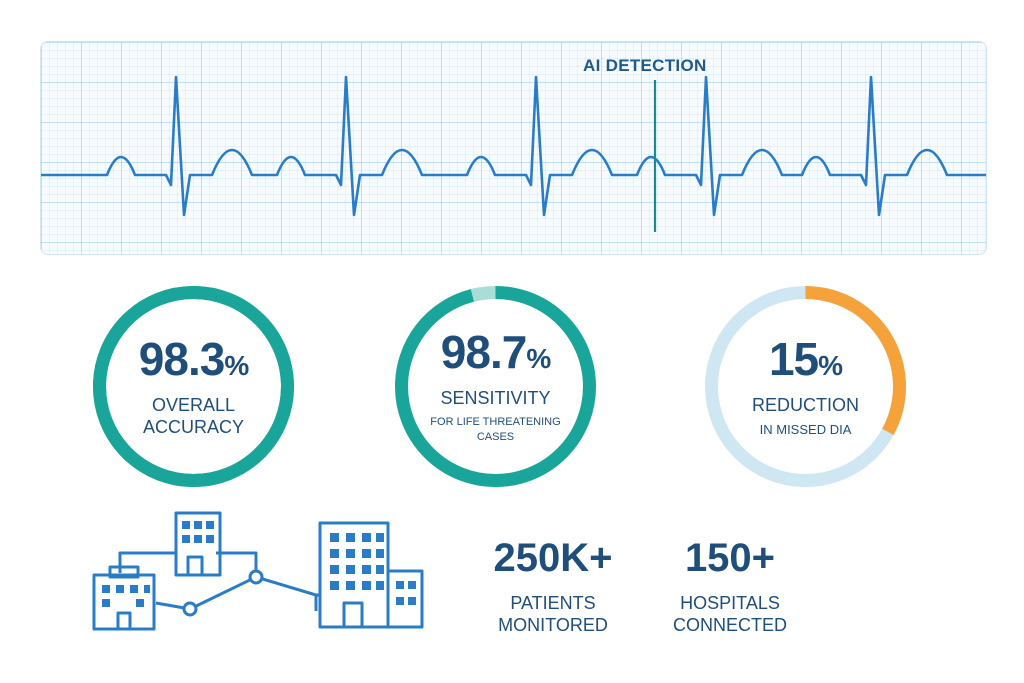  Describe the element at coordinates (730, 587) in the screenshot. I see `hospitals-stat: 150+ HOSPITALS CONNECTED` at that location.